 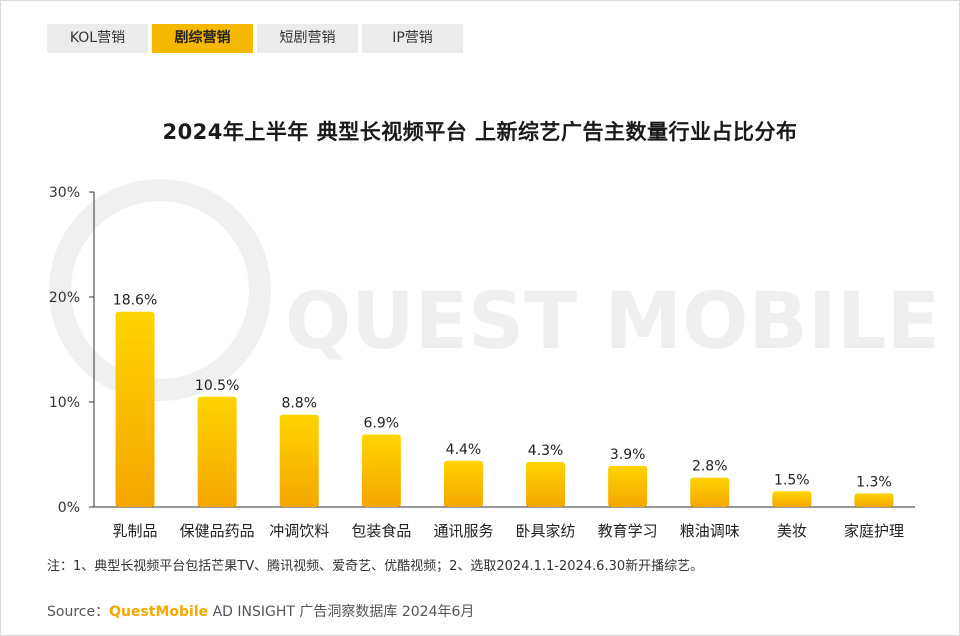 I want to click on tab-drama-variety: 剧综营销, so click(x=202, y=38).